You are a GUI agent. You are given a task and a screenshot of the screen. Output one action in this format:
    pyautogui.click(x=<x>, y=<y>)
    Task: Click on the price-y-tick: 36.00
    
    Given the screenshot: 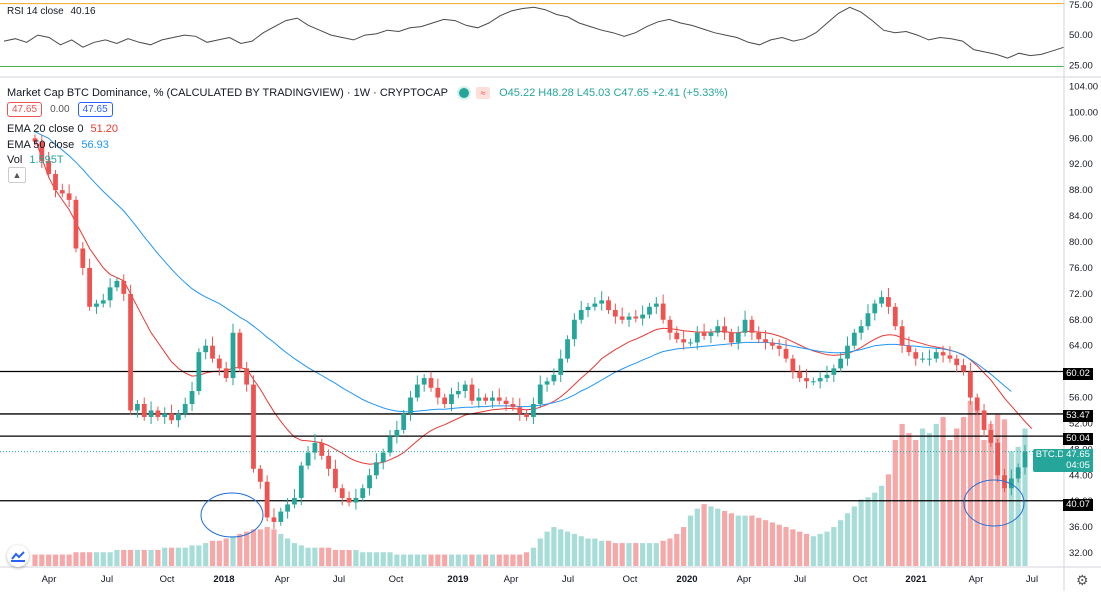 What is the action you would take?
    pyautogui.click(x=1081, y=527)
    